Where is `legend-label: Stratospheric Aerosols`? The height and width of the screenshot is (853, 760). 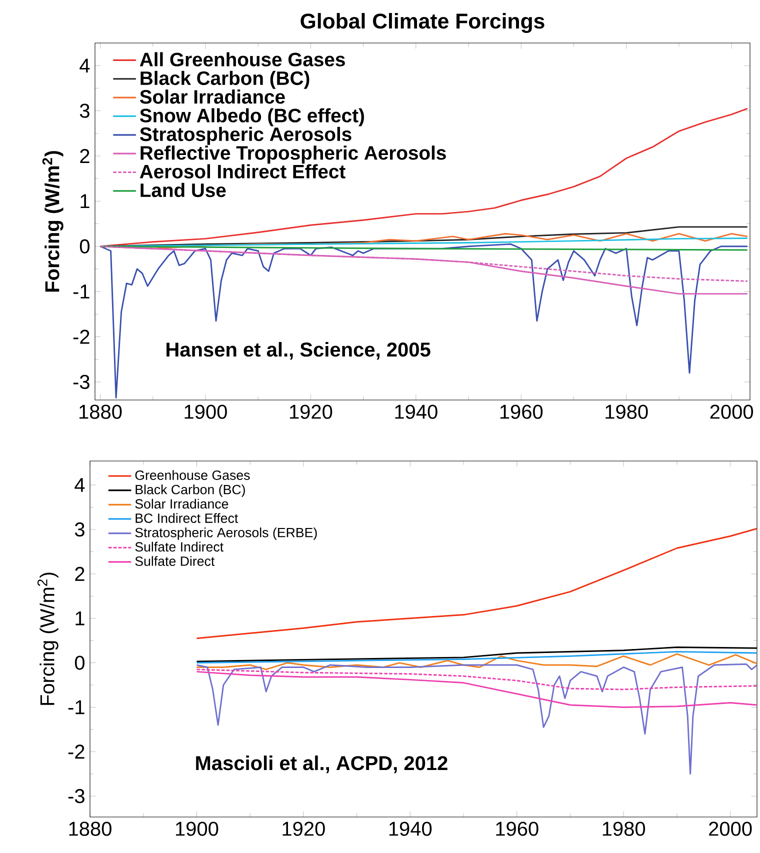 legend-label: Stratospheric Aerosols is located at coordinates (246, 135).